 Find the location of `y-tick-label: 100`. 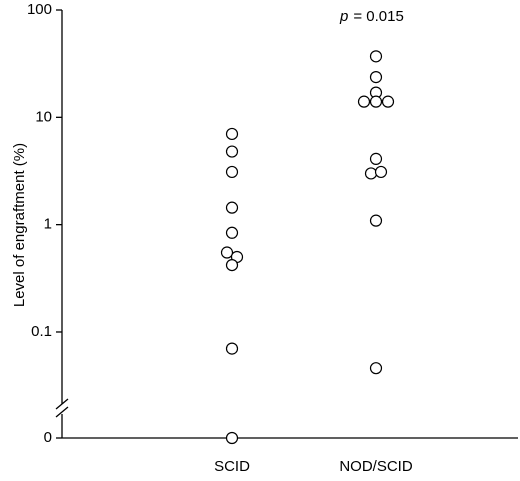

y-tick-label: 100 is located at coordinates (39, 9).